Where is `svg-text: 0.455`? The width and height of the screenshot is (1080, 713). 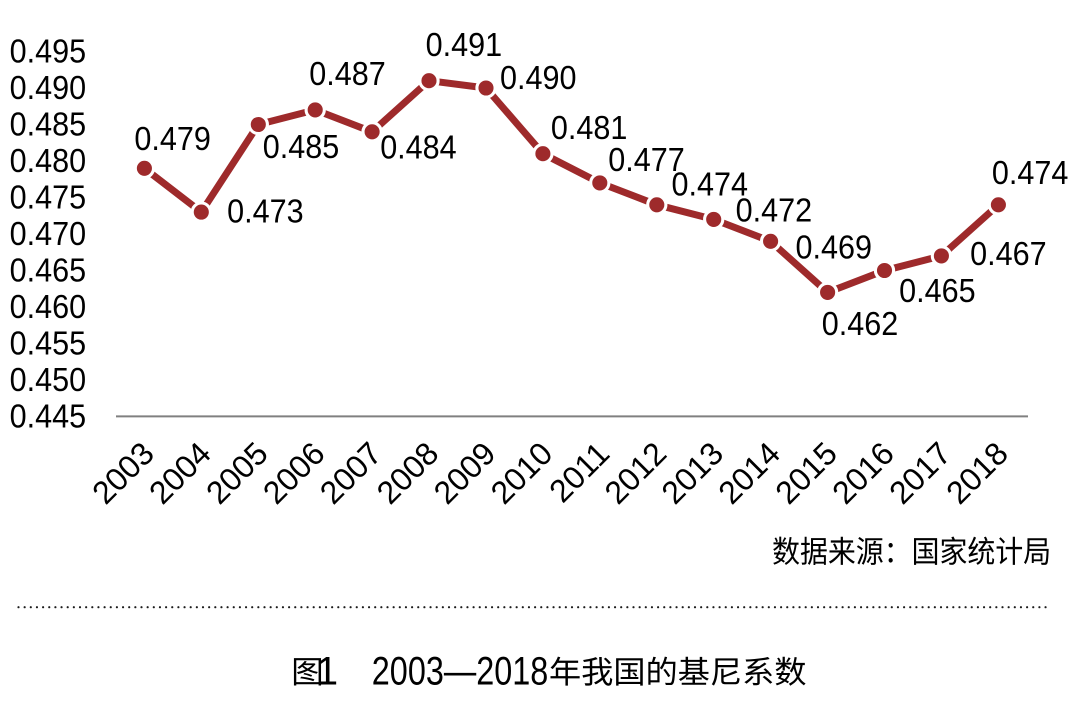
svg-text: 0.455 is located at coordinates (48, 343).